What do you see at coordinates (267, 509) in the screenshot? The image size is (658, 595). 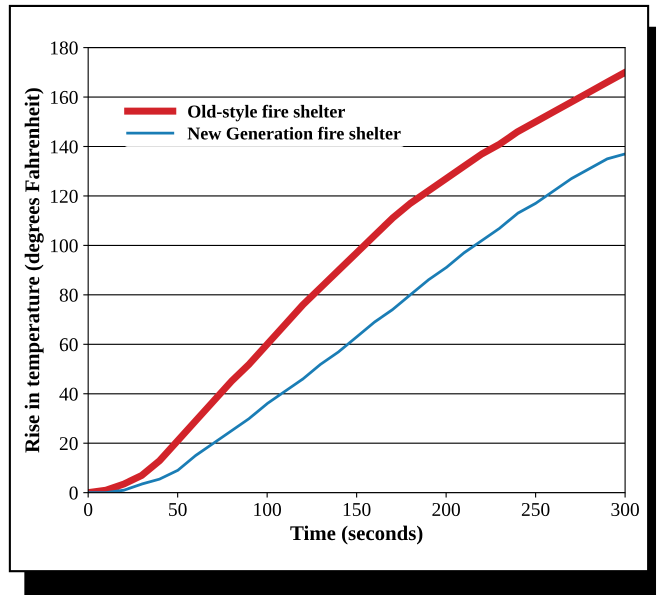 I see `x-tick-label: 100` at bounding box center [267, 509].